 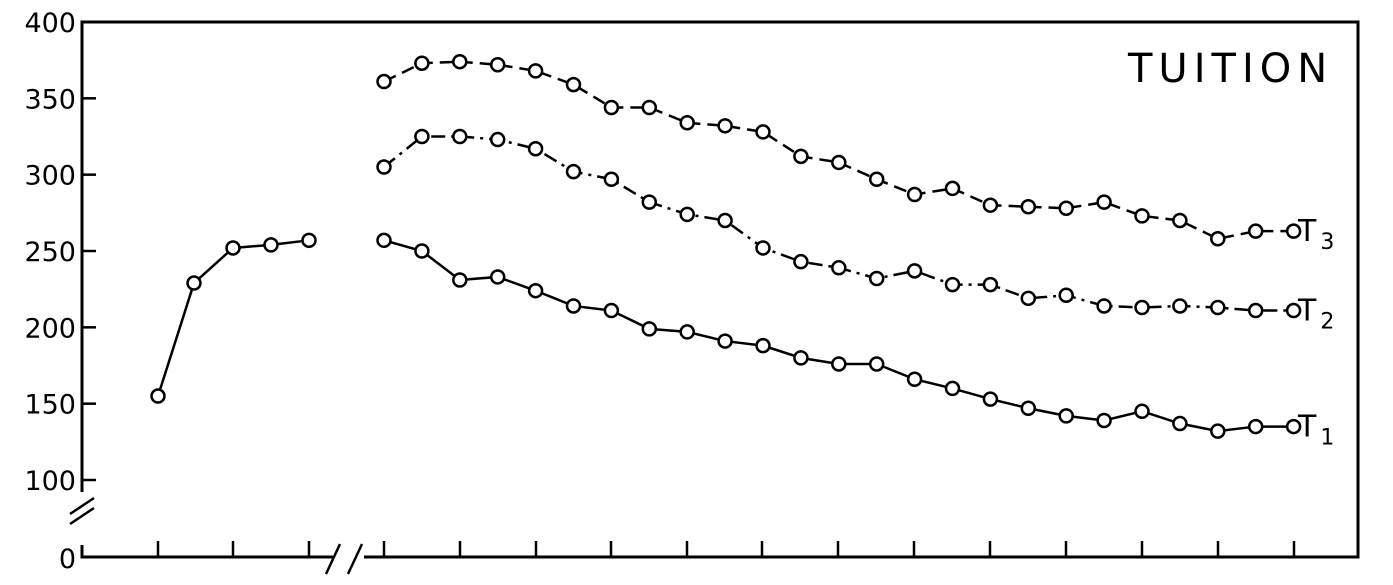 What do you see at coordinates (233, 318) in the screenshot?
I see `pre-break-line` at bounding box center [233, 318].